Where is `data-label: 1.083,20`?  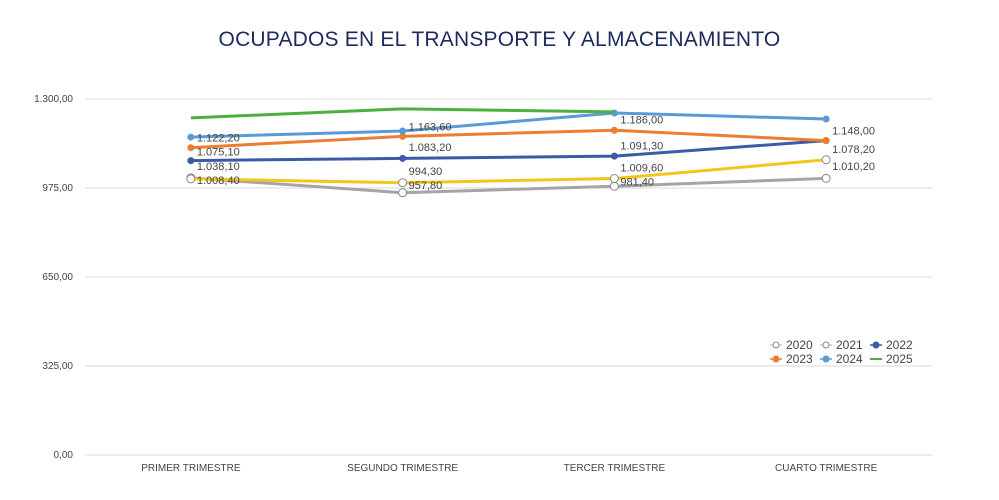 data-label: 1.083,20 is located at coordinates (430, 148).